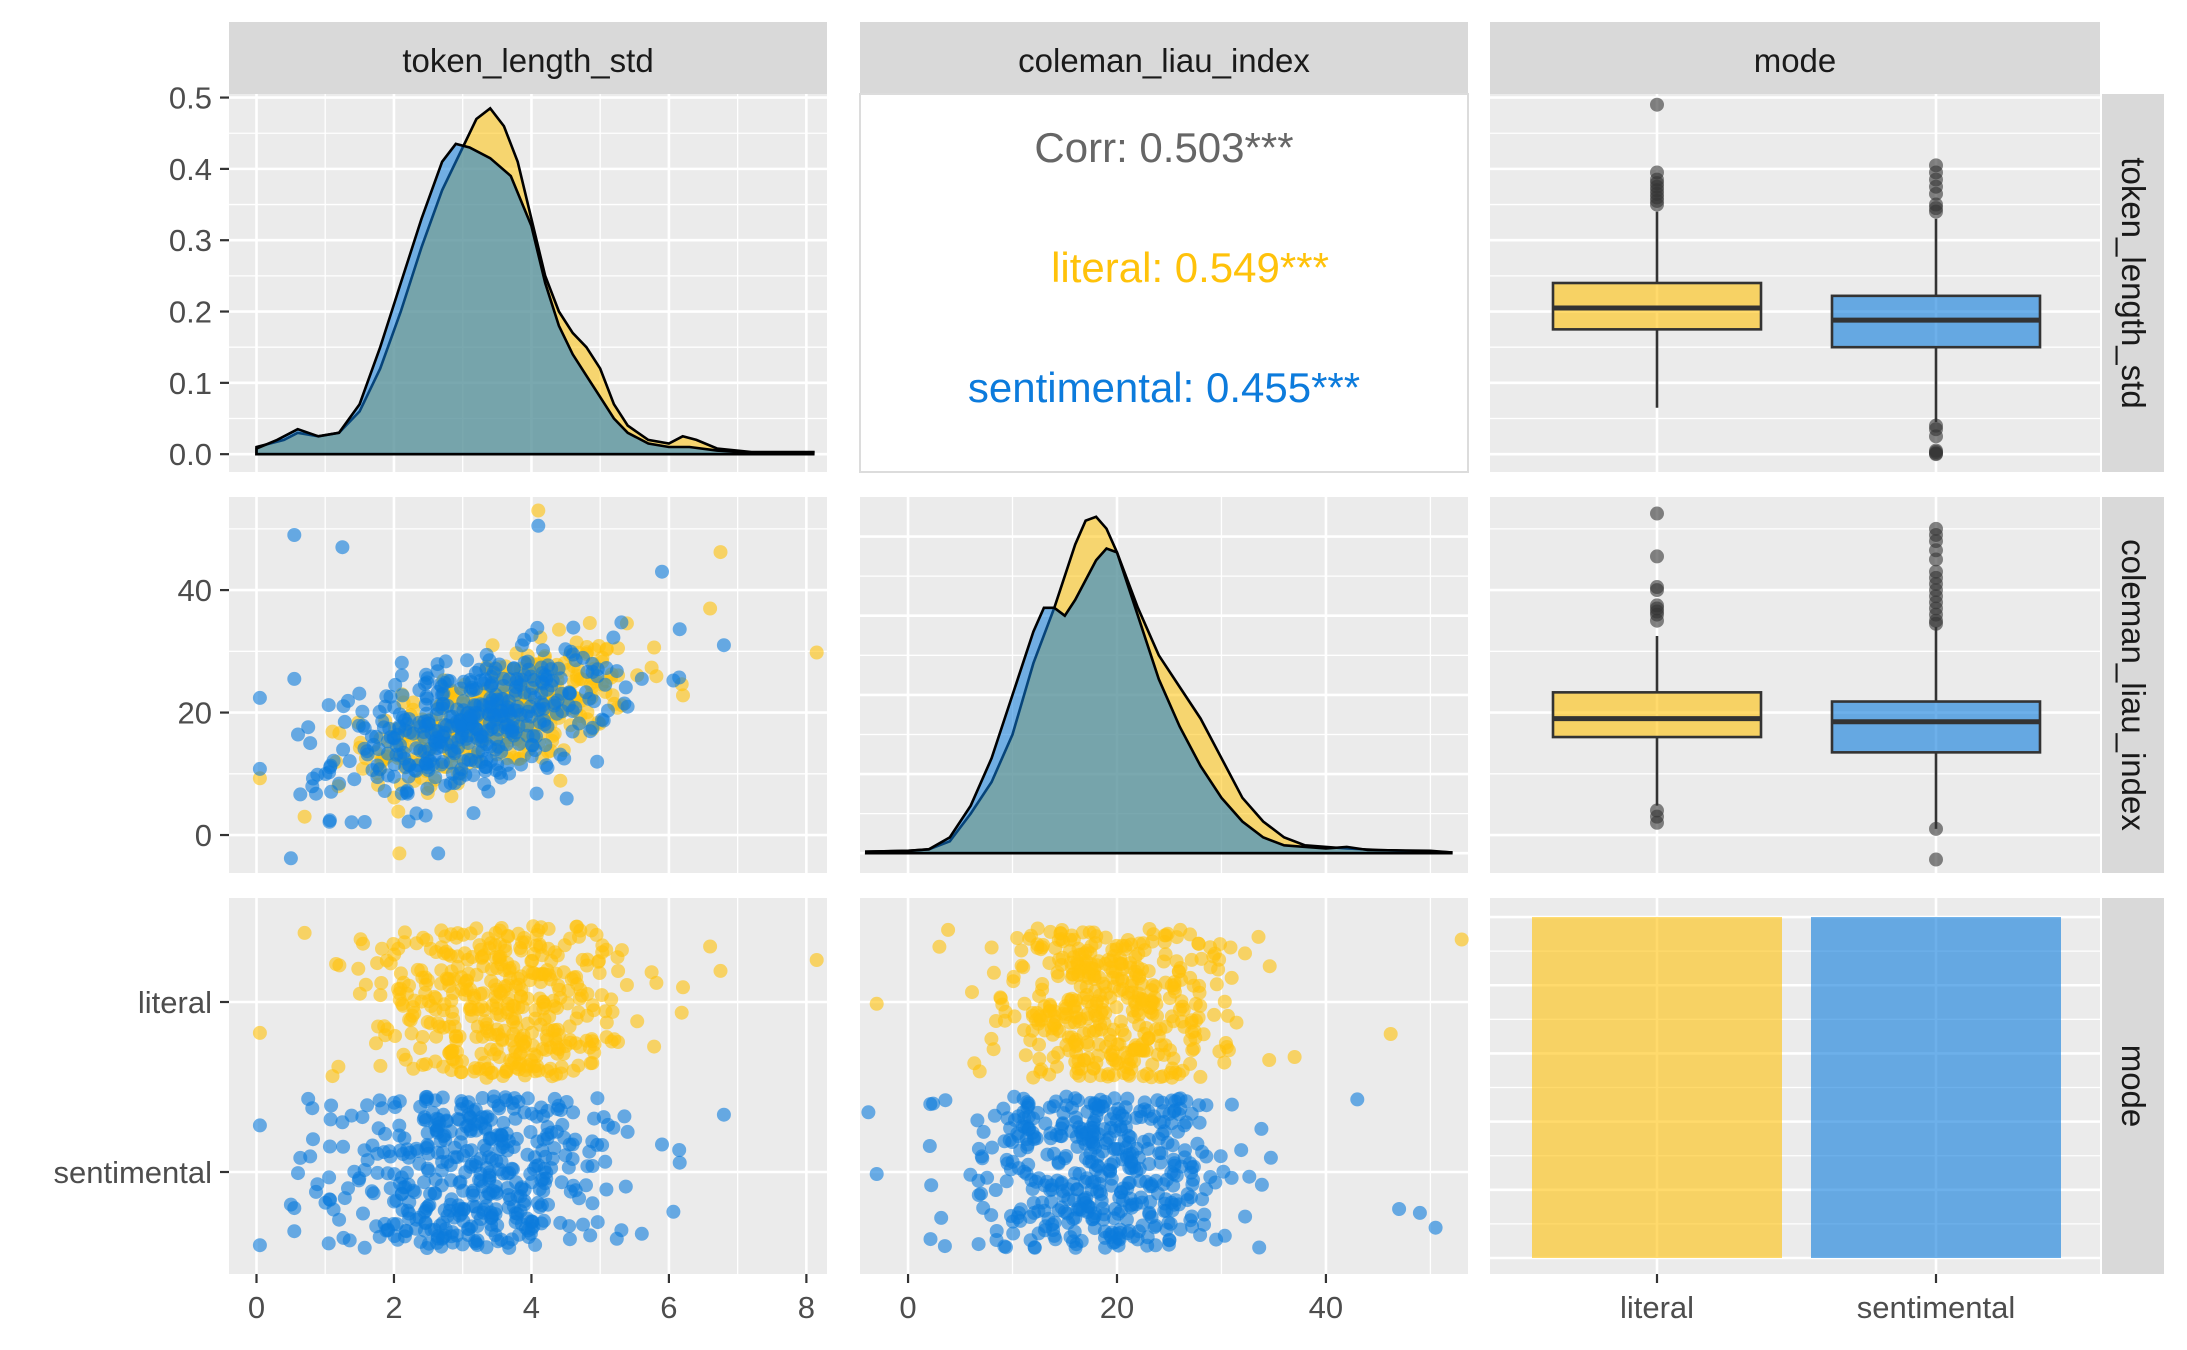  I want to click on box-sentimental, so click(1936, 727).